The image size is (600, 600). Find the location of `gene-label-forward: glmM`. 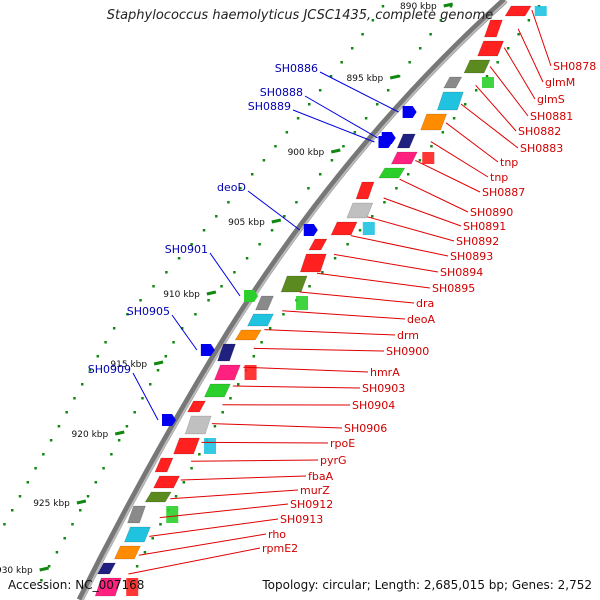

gene-label-forward: glmM is located at coordinates (560, 82).